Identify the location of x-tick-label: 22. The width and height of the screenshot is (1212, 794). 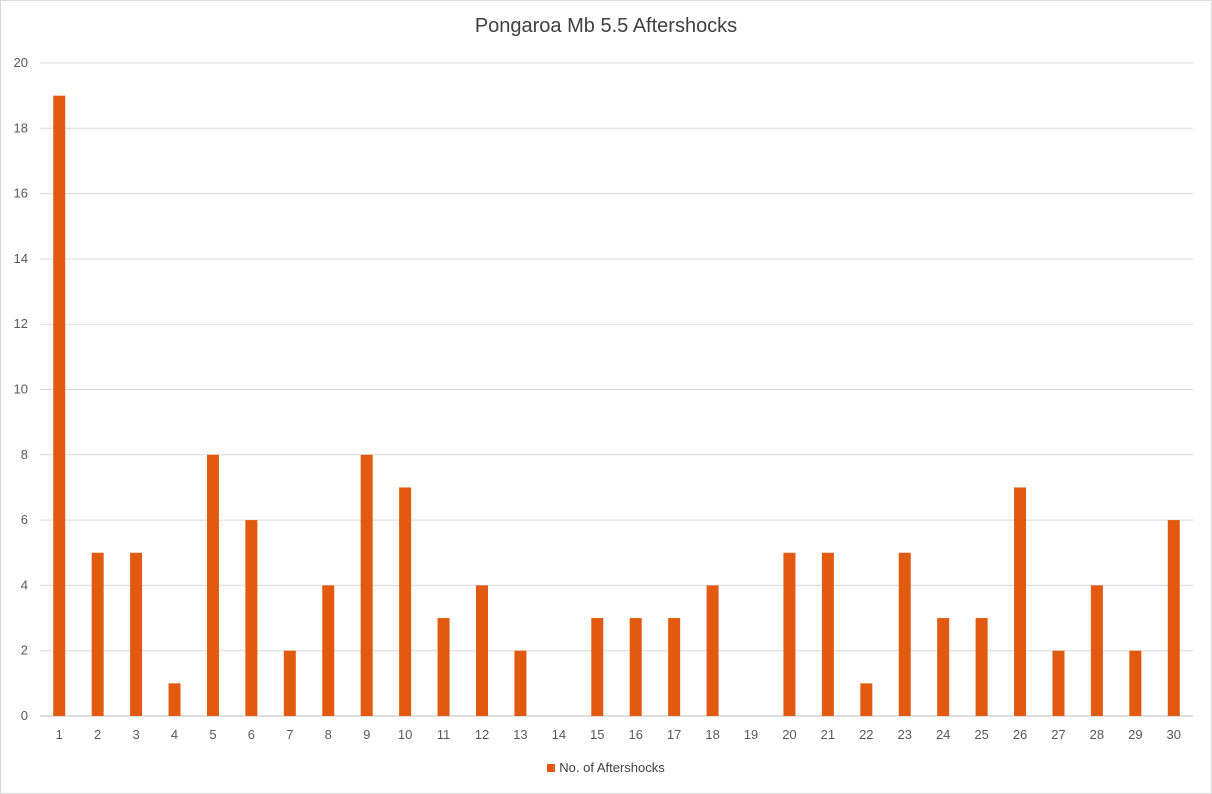
(866, 734).